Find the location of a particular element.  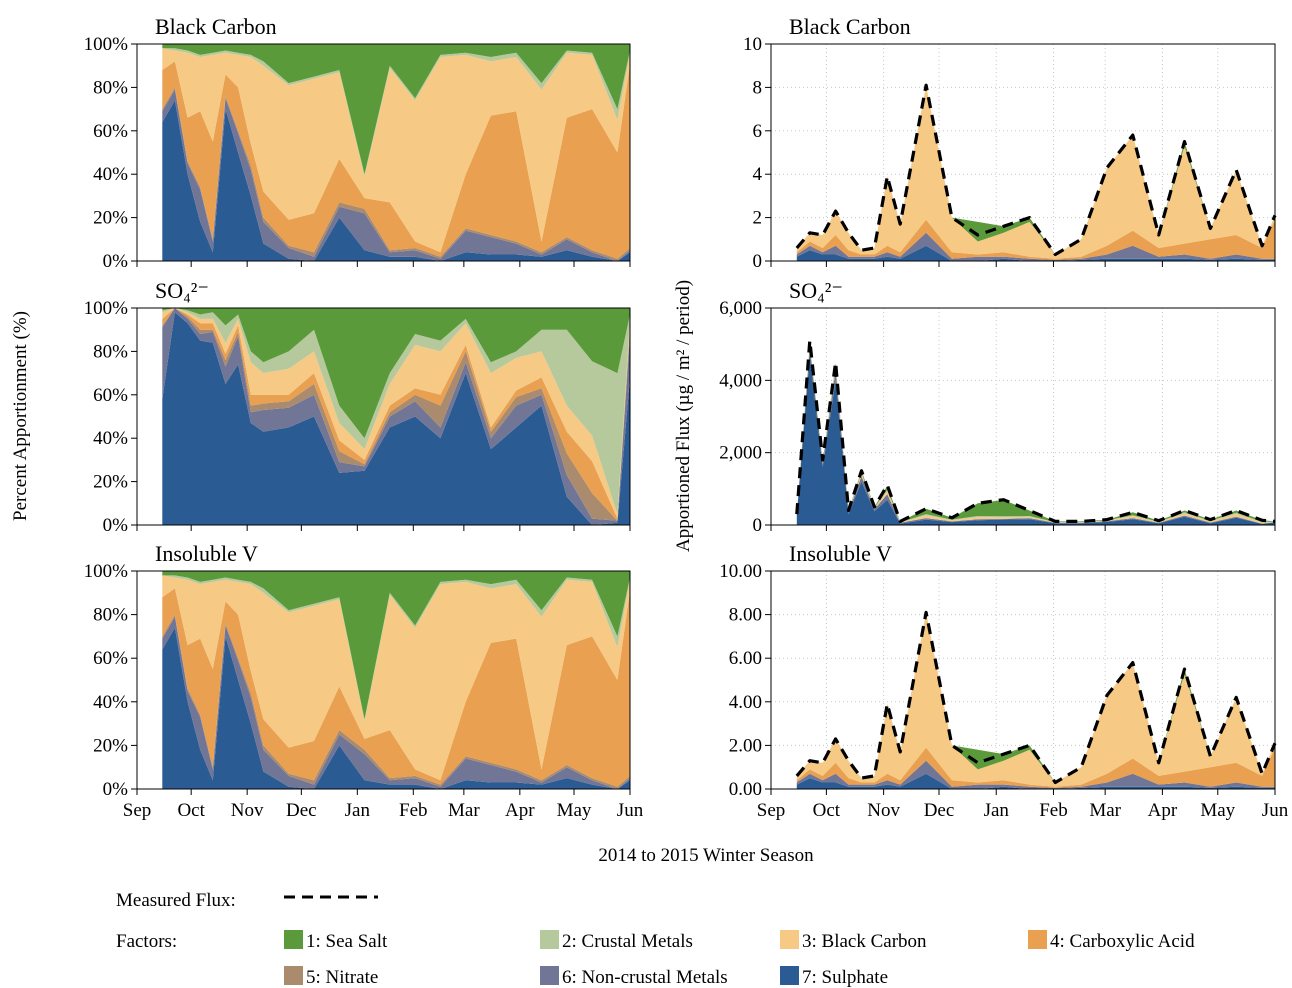

y-tick-label: 6.00 is located at coordinates (745, 658).